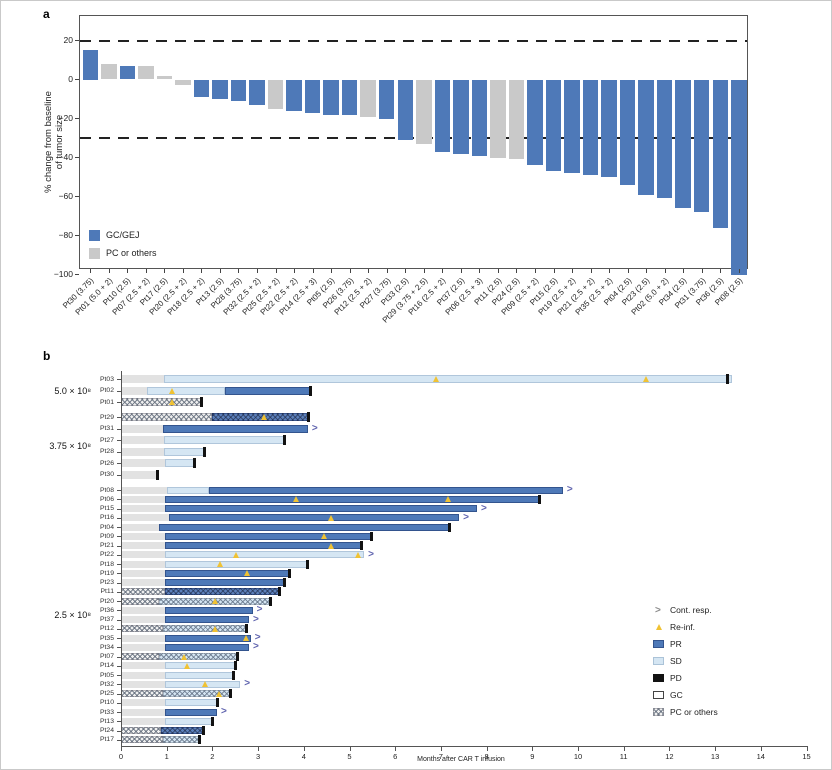 This screenshot has height=770, width=832. Describe the element at coordinates (47, 356) in the screenshot. I see `panel-b-label: b` at that location.